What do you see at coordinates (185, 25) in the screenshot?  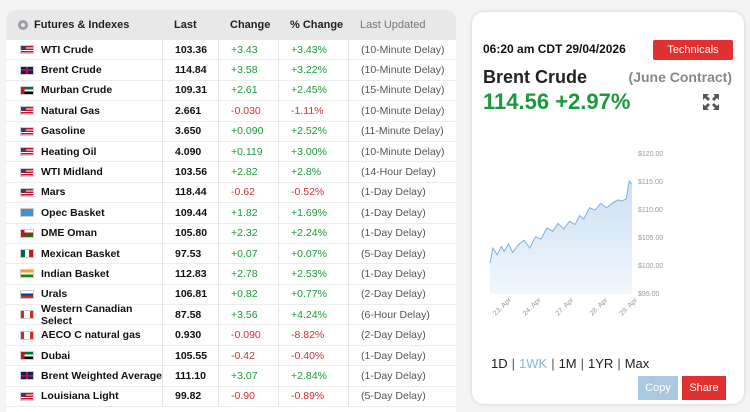 I see `header-last: Last` at bounding box center [185, 25].